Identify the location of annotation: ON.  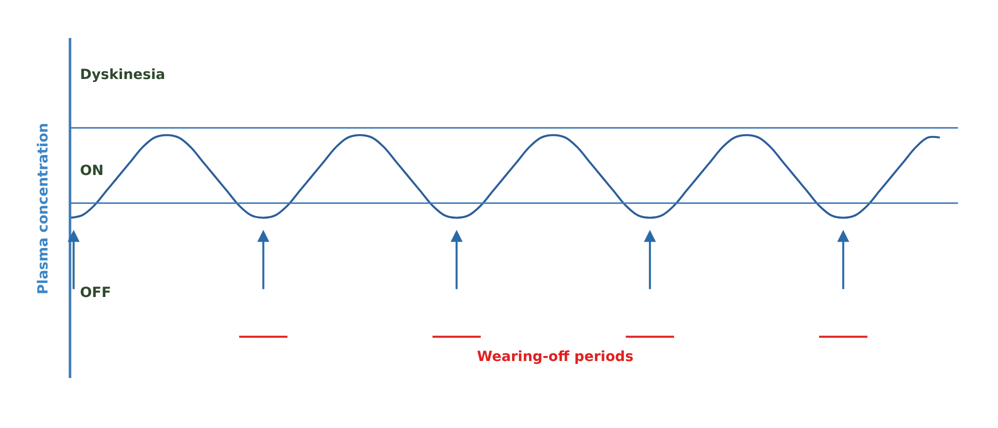
(92, 171).